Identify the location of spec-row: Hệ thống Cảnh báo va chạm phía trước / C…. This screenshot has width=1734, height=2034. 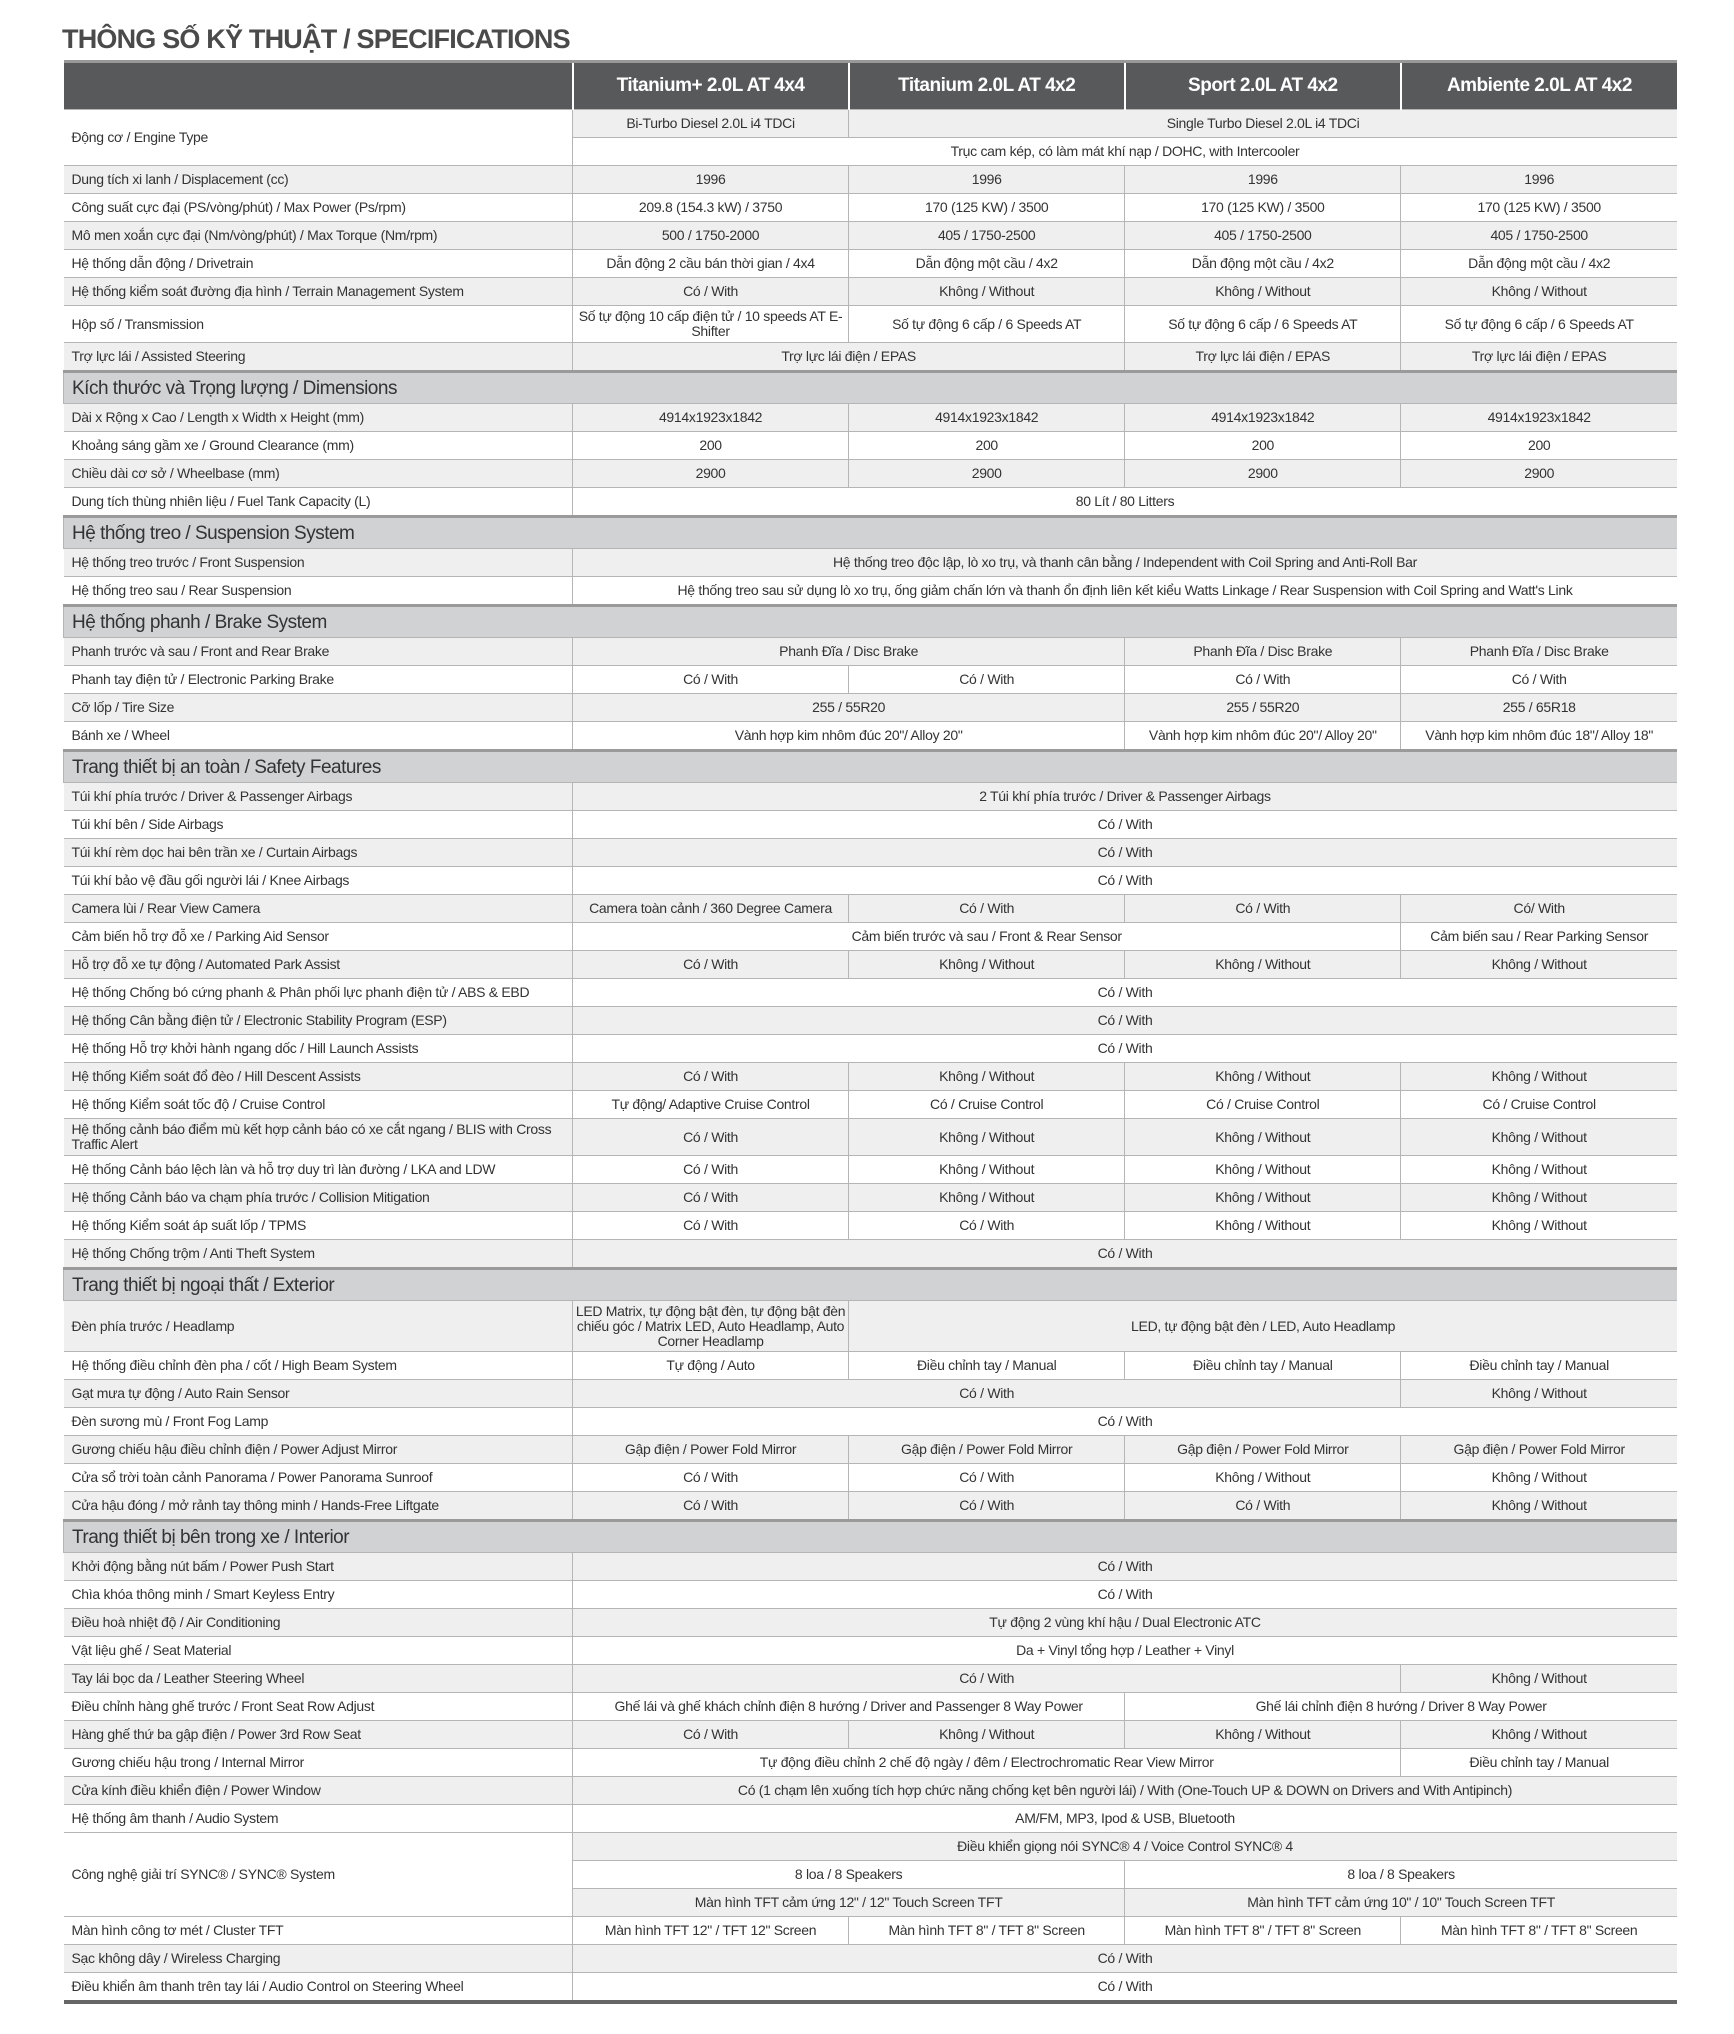
(870, 1197).